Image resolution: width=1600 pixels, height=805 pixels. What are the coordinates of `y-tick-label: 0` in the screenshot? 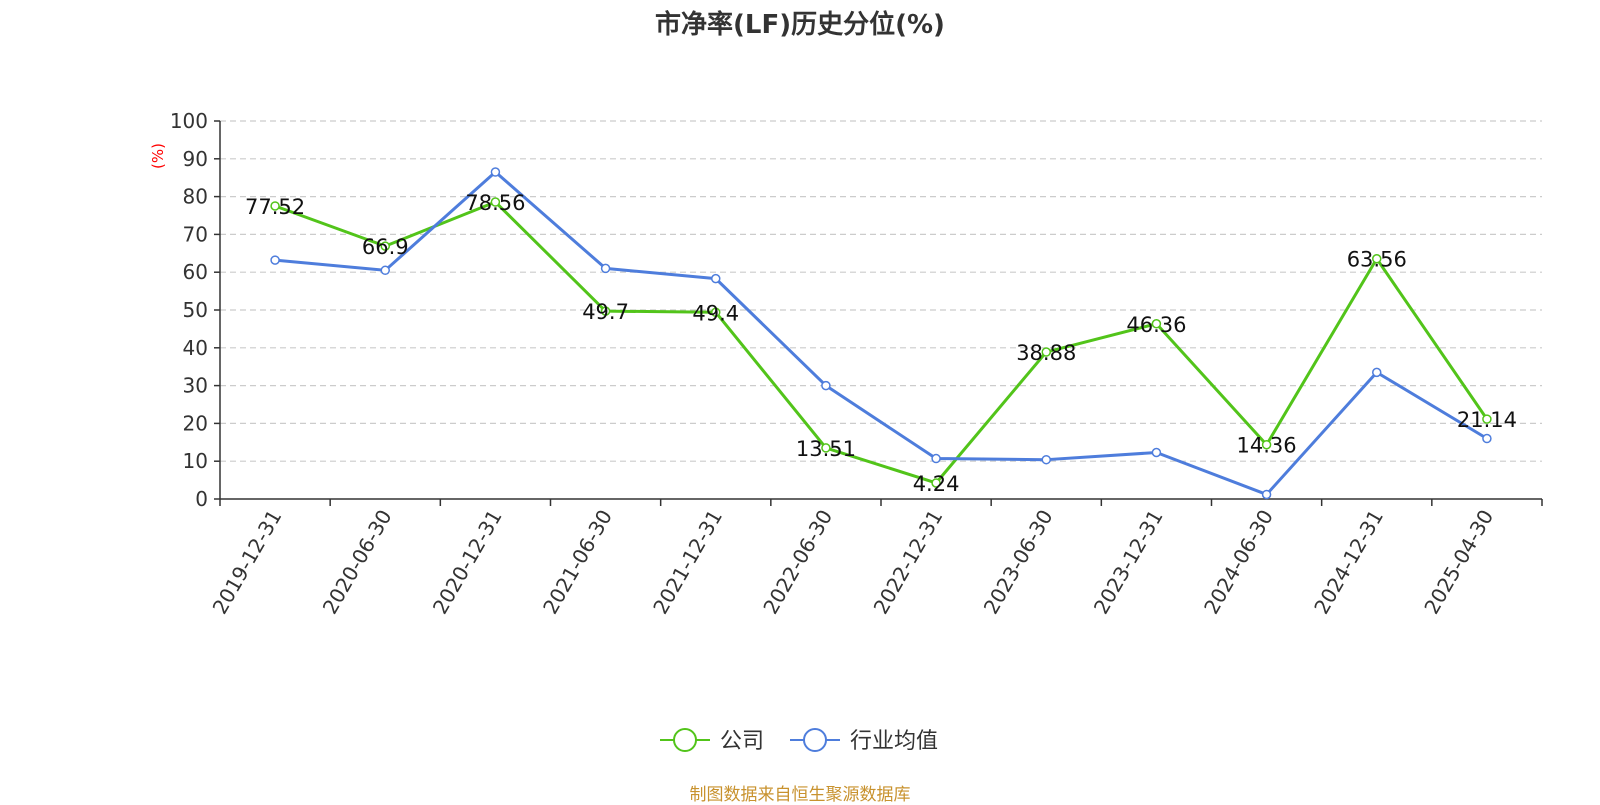 It's located at (201, 499).